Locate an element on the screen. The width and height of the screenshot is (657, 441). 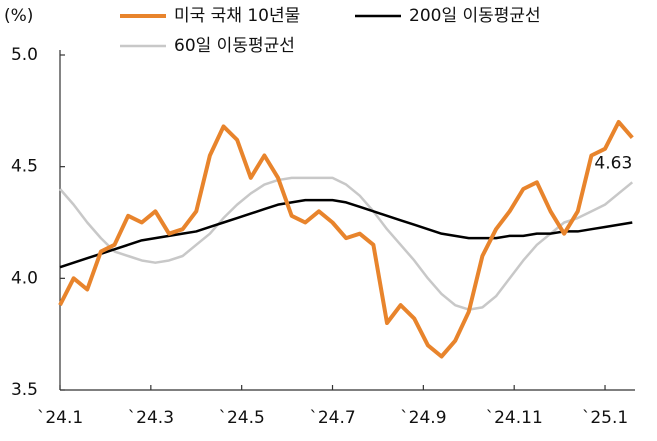
y-tick-label: 3.5 is located at coordinates (24, 390).